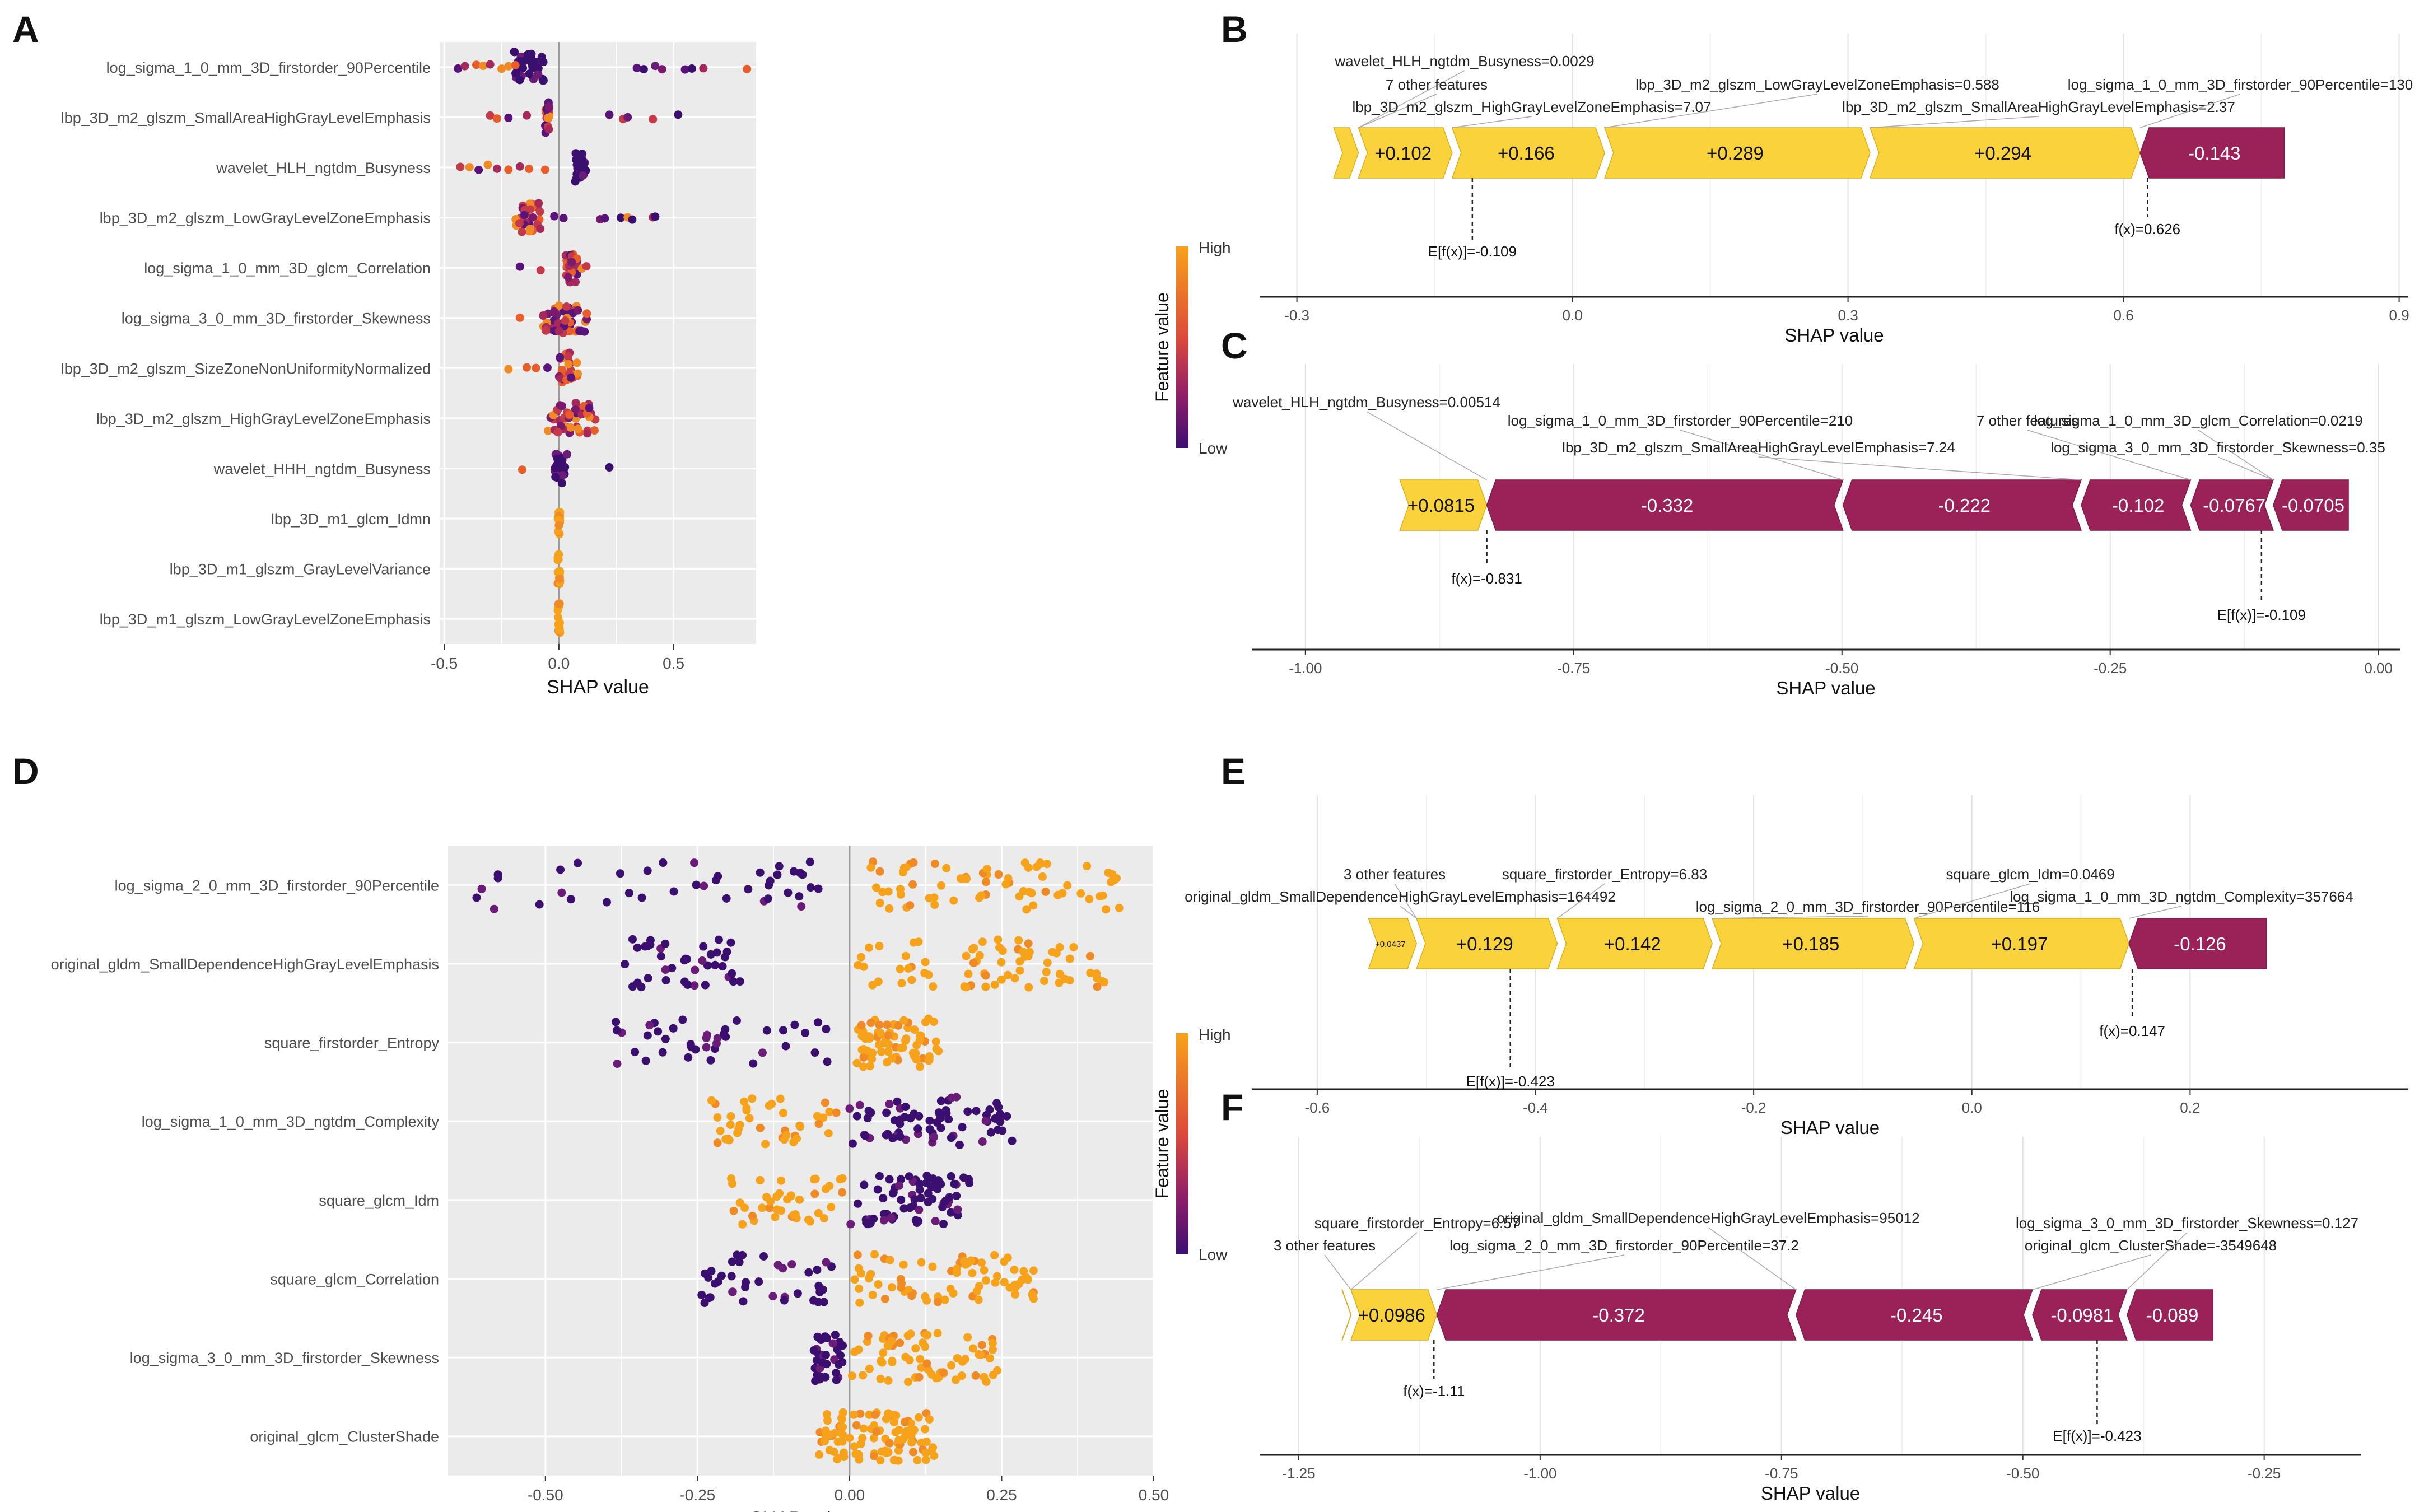 This screenshot has width=2424, height=1512. Describe the element at coordinates (1472, 252) in the screenshot. I see `expected-value-label: E[f(x)]=-0.109` at that location.